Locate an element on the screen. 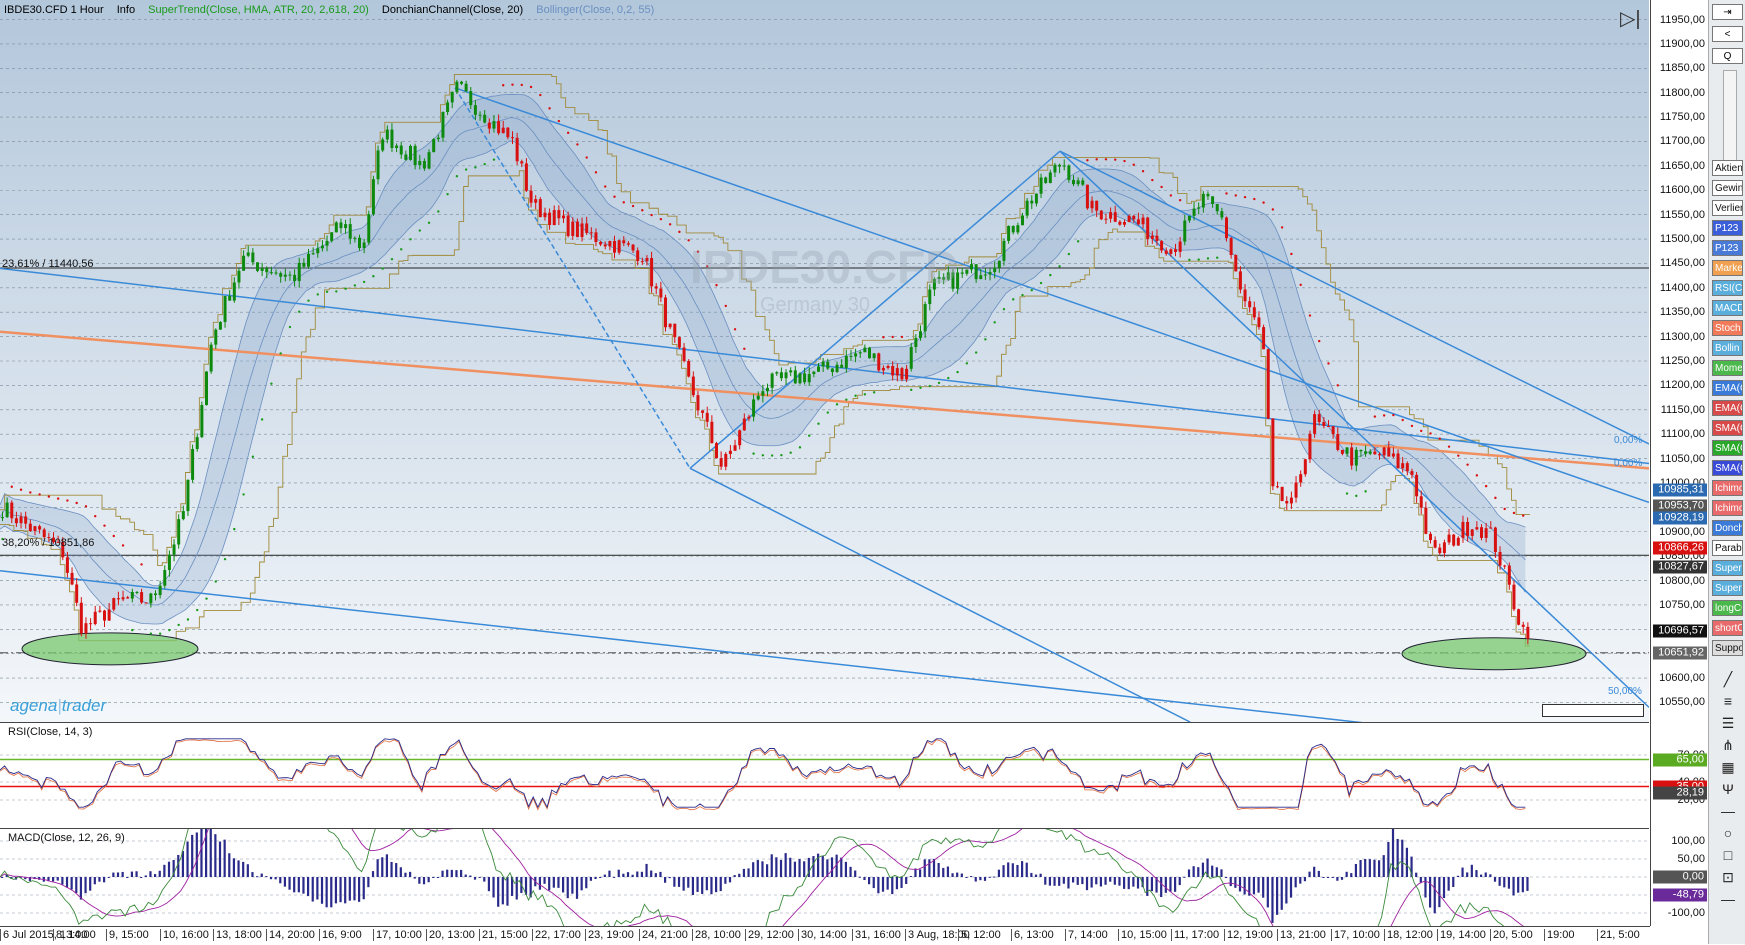 This screenshot has height=945, width=1745. toolbar-top-button: < is located at coordinates (1727, 34).